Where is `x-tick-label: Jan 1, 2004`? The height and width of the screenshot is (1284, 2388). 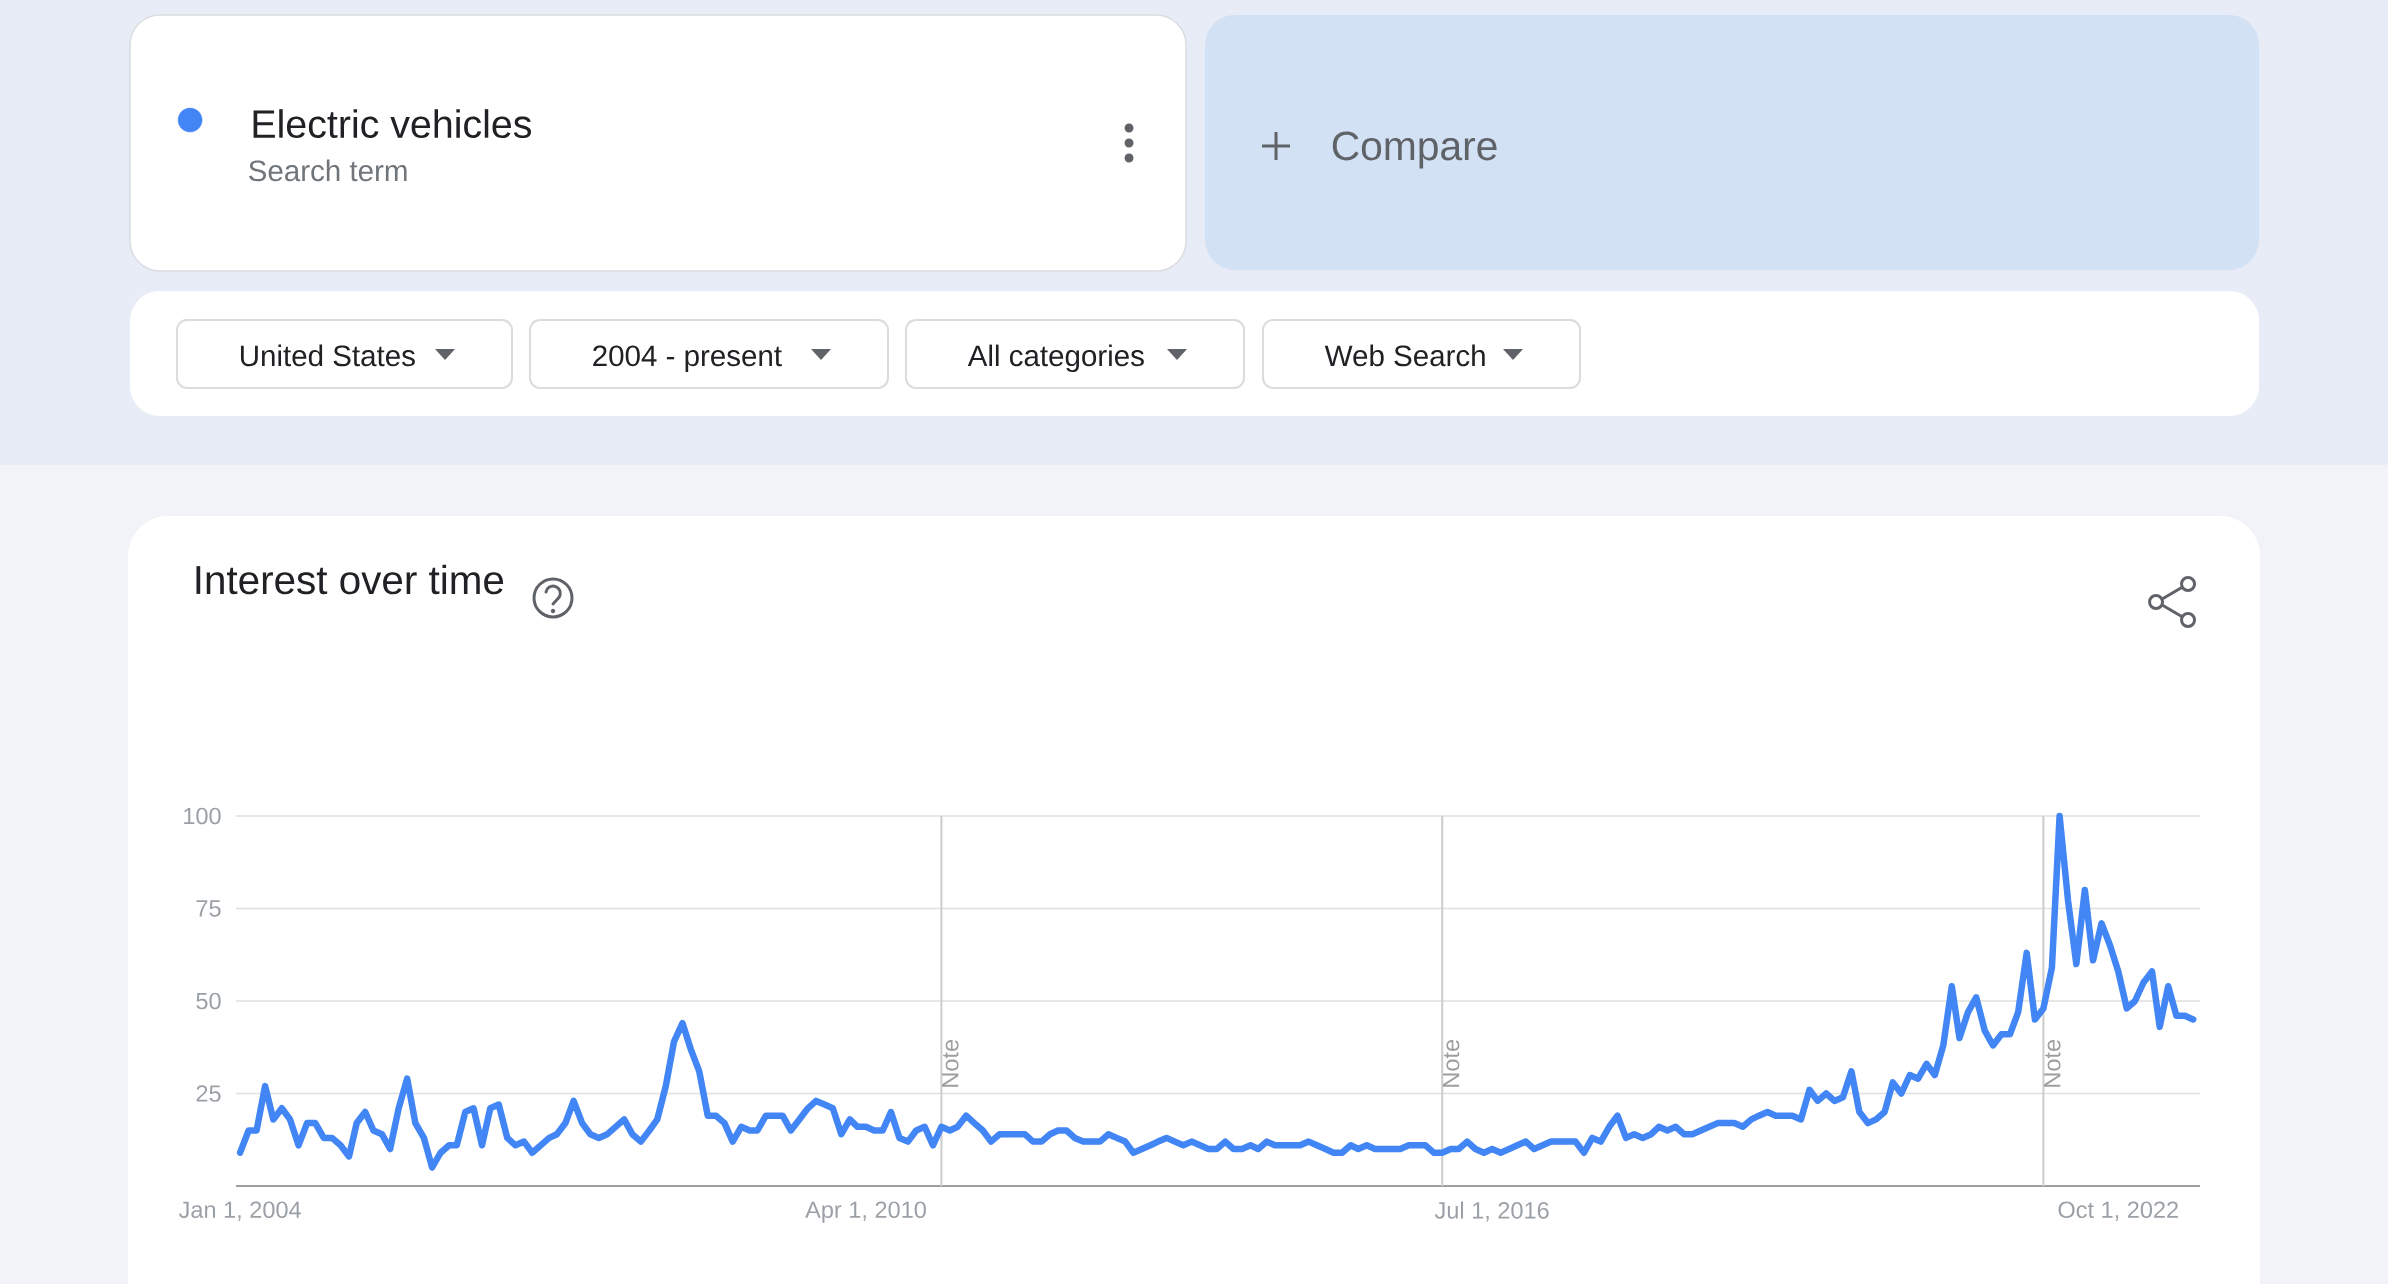 x-tick-label: Jan 1, 2004 is located at coordinates (239, 1211).